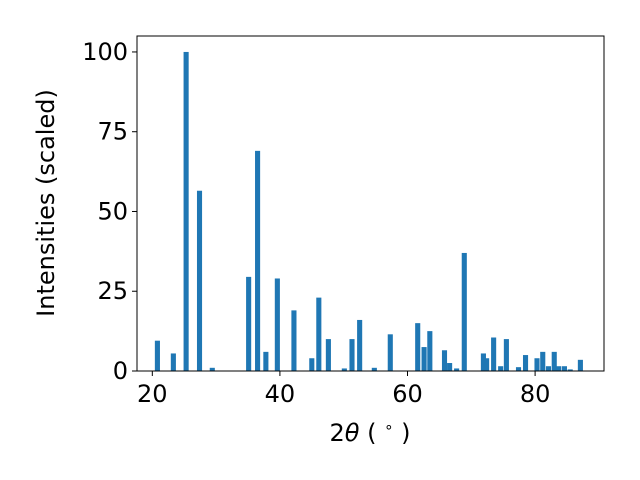 This screenshot has width=640, height=480. I want to click on x-tick-label: 80, so click(535, 394).